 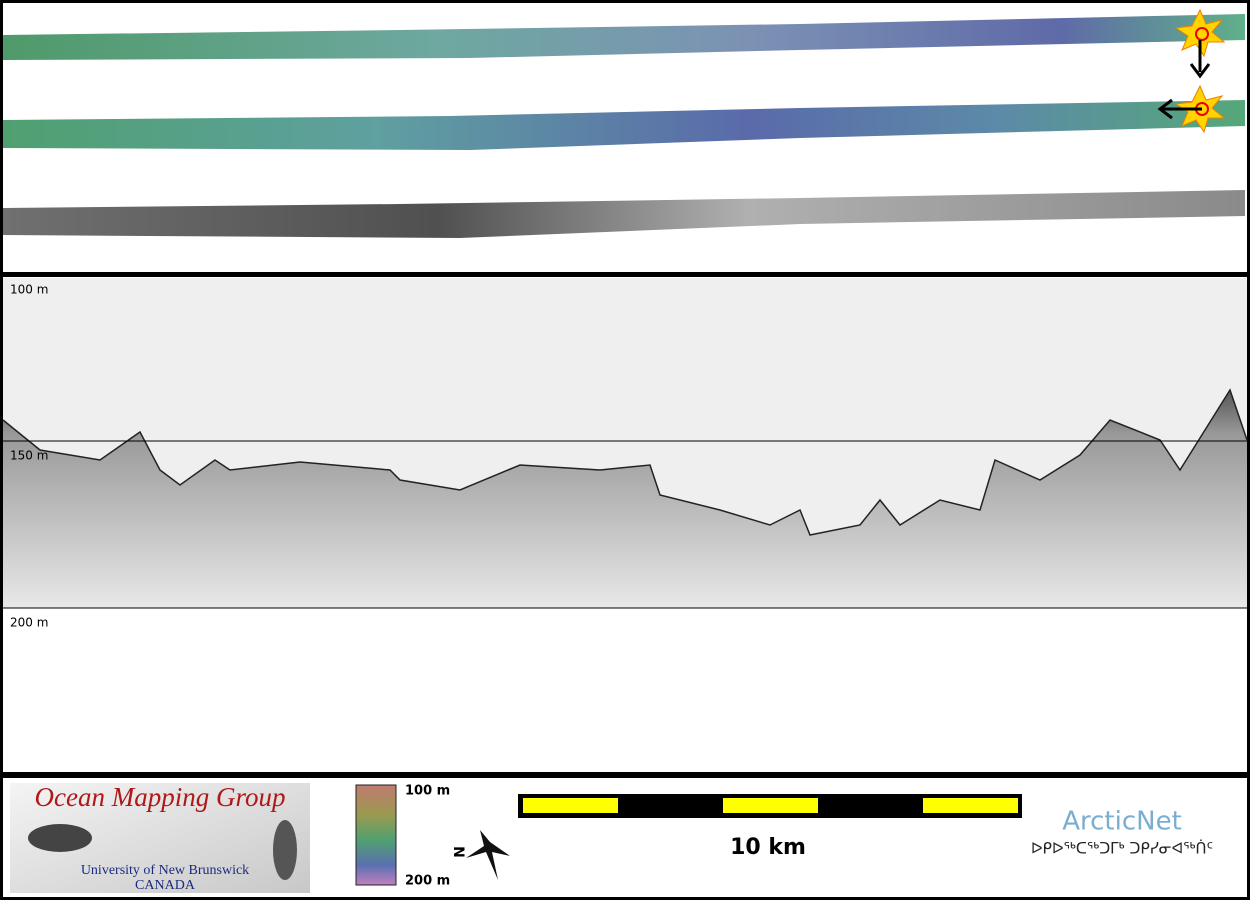 I want to click on logo-country: CANADA, so click(x=165, y=885).